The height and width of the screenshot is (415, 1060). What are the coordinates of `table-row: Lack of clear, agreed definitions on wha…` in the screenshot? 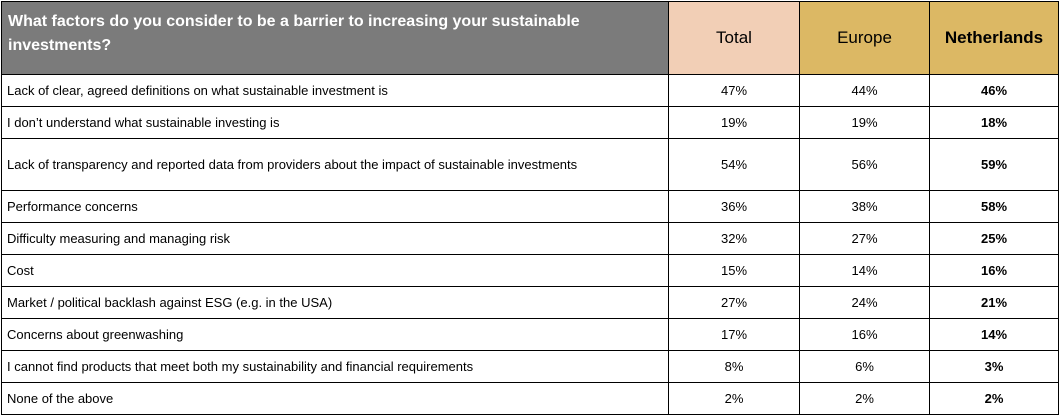 It's located at (530, 90).